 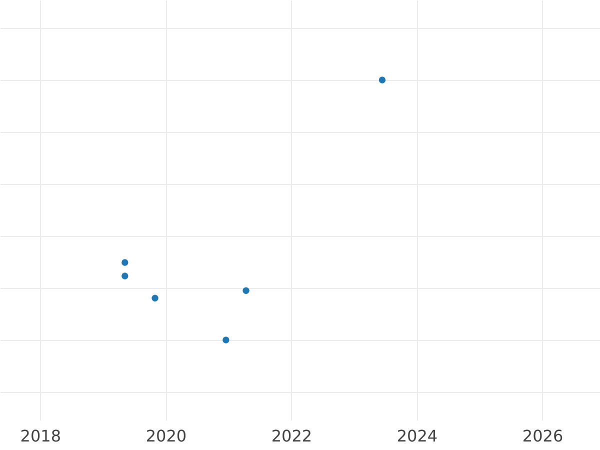 What do you see at coordinates (41, 436) in the screenshot?
I see `x-tick-label: 2018` at bounding box center [41, 436].